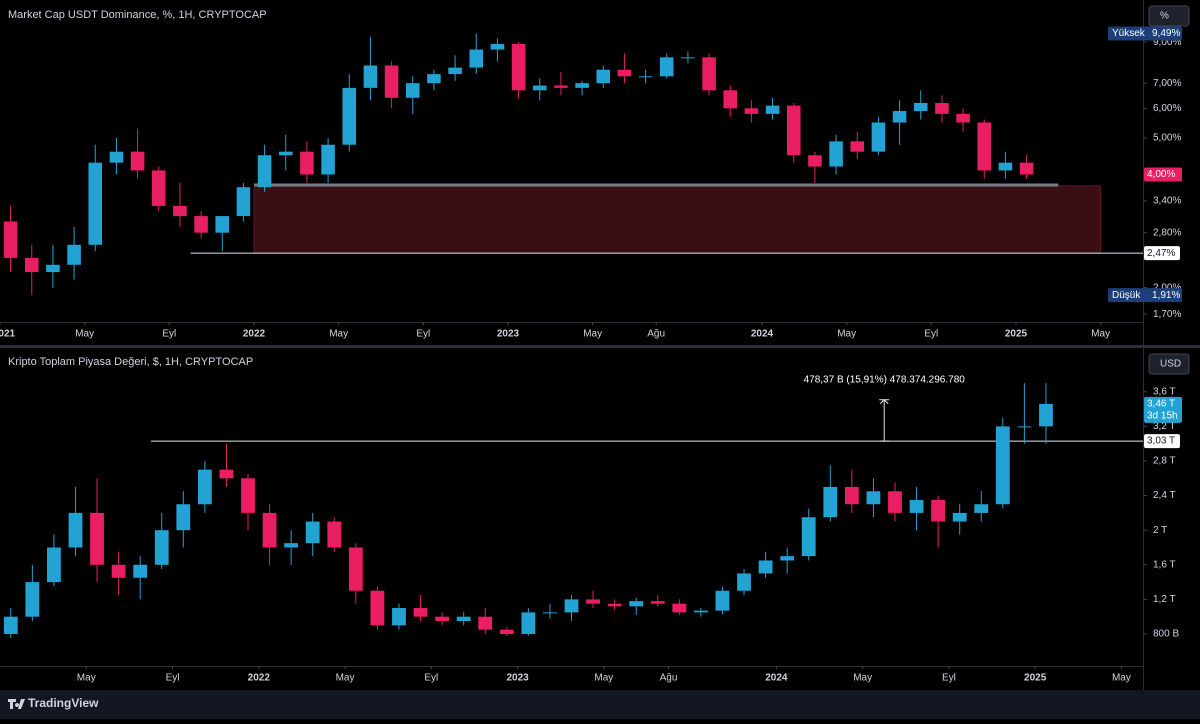 The image size is (1200, 724). Describe the element at coordinates (1166, 33) in the screenshot. I see `extreme-value: 9,49%` at that location.